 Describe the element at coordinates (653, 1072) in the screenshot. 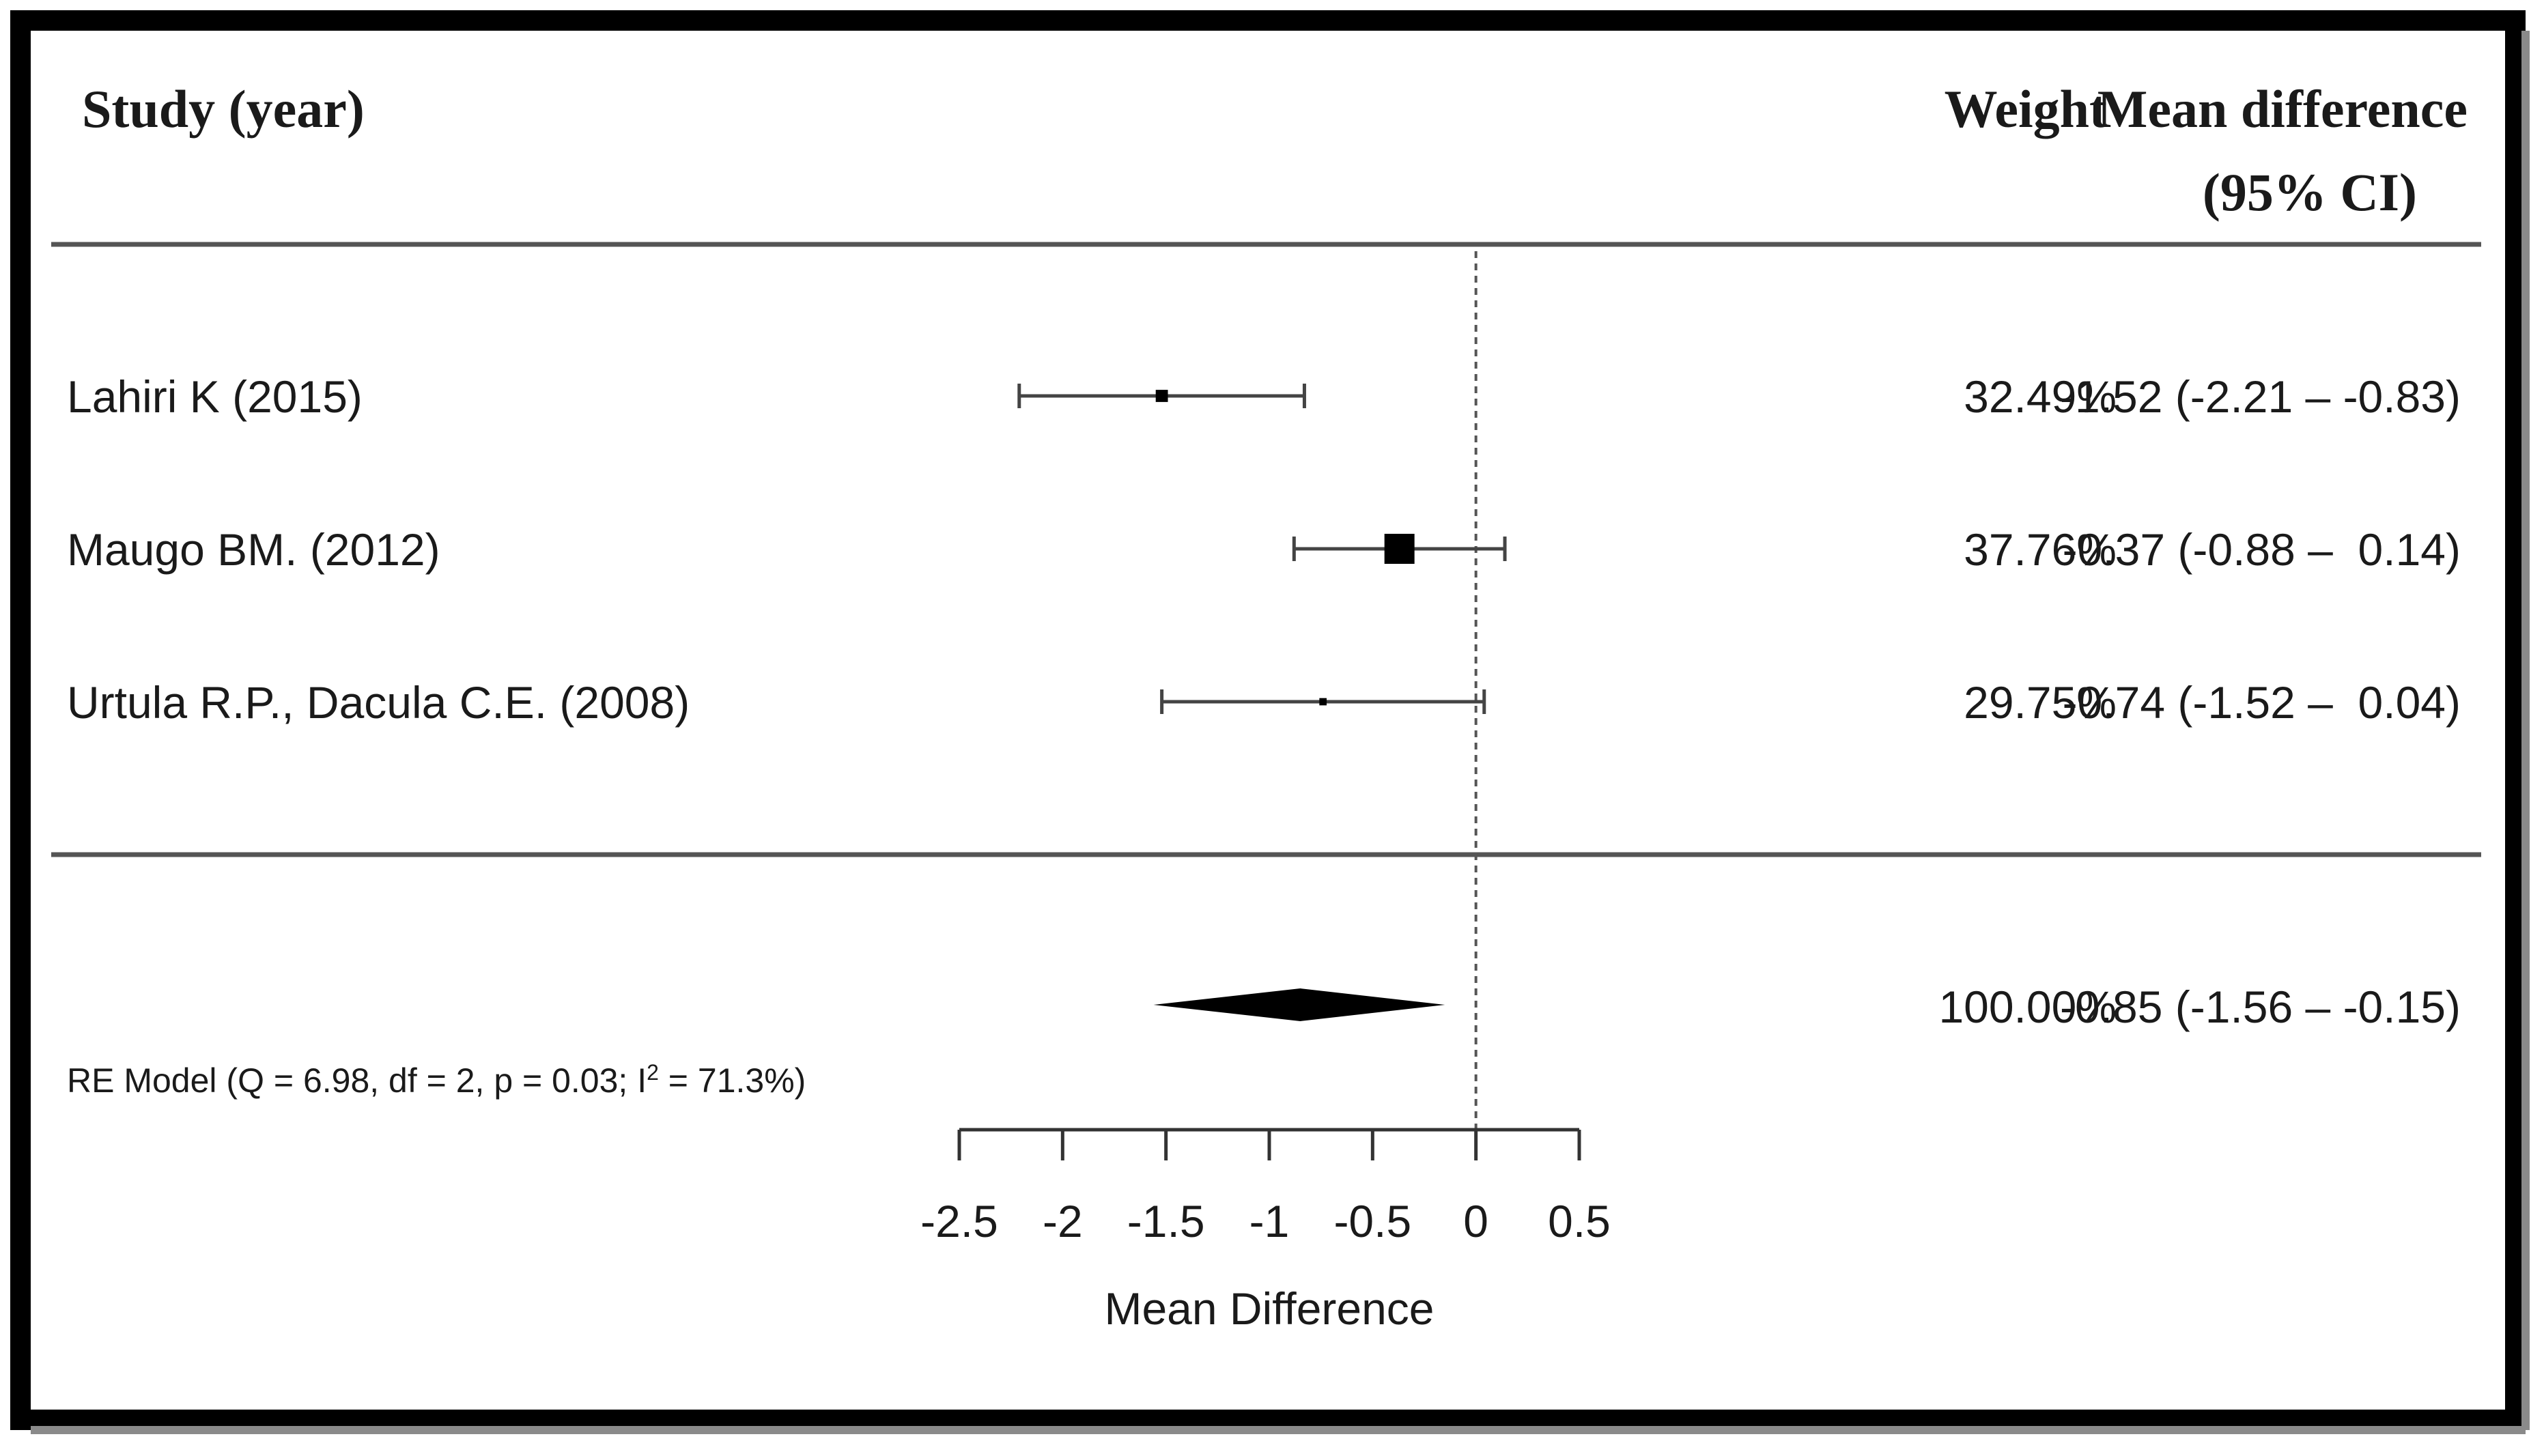

I see `summary-label-sup: 2` at that location.